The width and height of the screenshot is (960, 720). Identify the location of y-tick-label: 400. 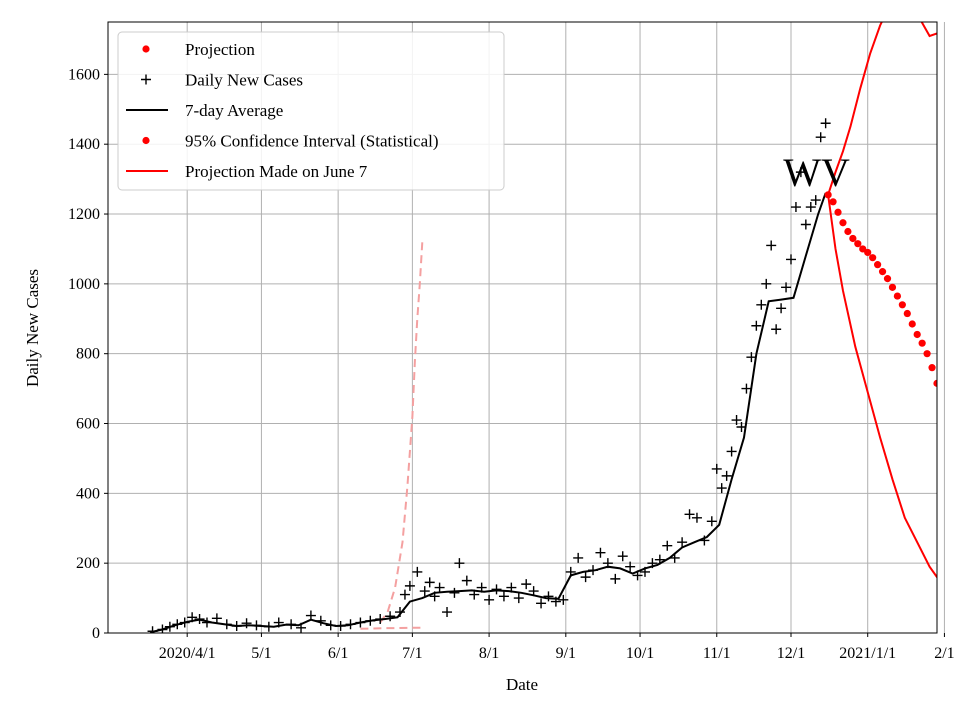
(88, 493).